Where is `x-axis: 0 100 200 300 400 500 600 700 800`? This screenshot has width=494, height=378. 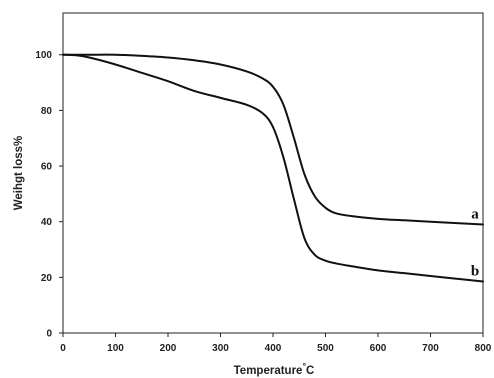 x-axis: 0 100 200 300 400 500 600 700 800 is located at coordinates (276, 343).